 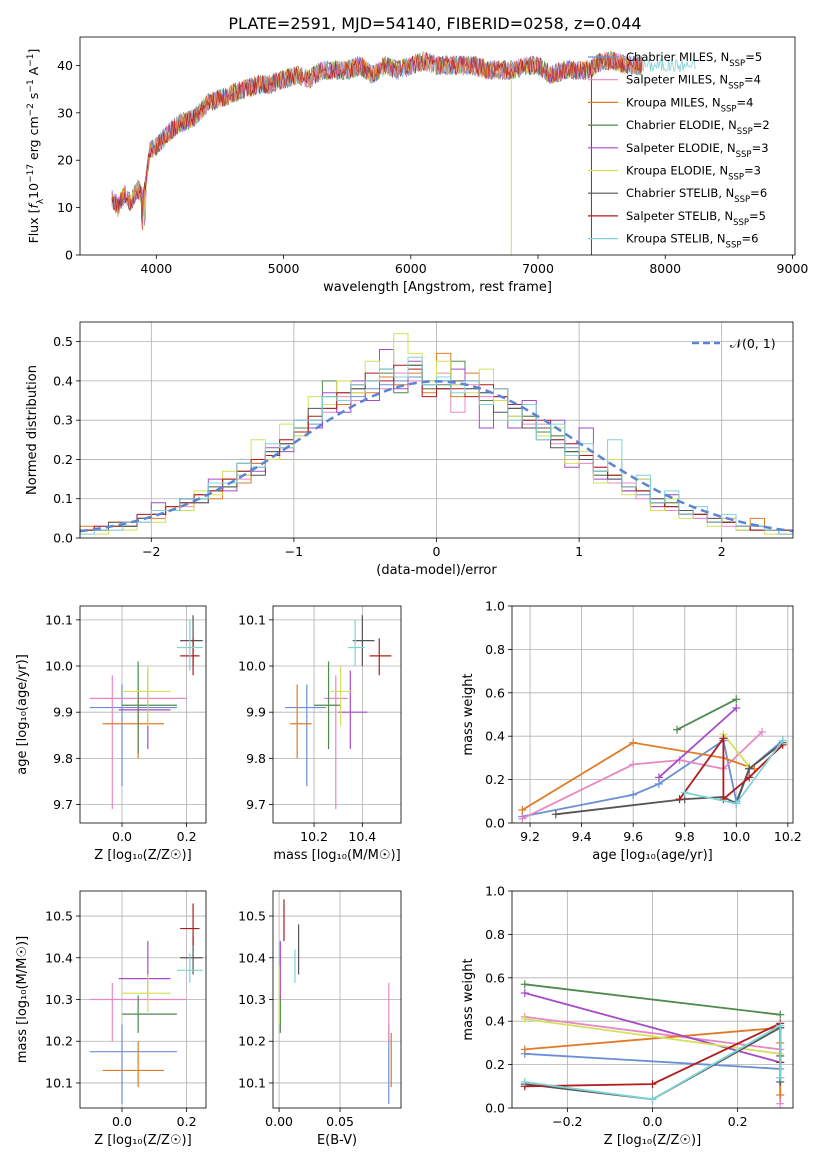 What do you see at coordinates (59, 957) in the screenshot?
I see `mass-vs-Z-ytick-label: 10.4` at bounding box center [59, 957].